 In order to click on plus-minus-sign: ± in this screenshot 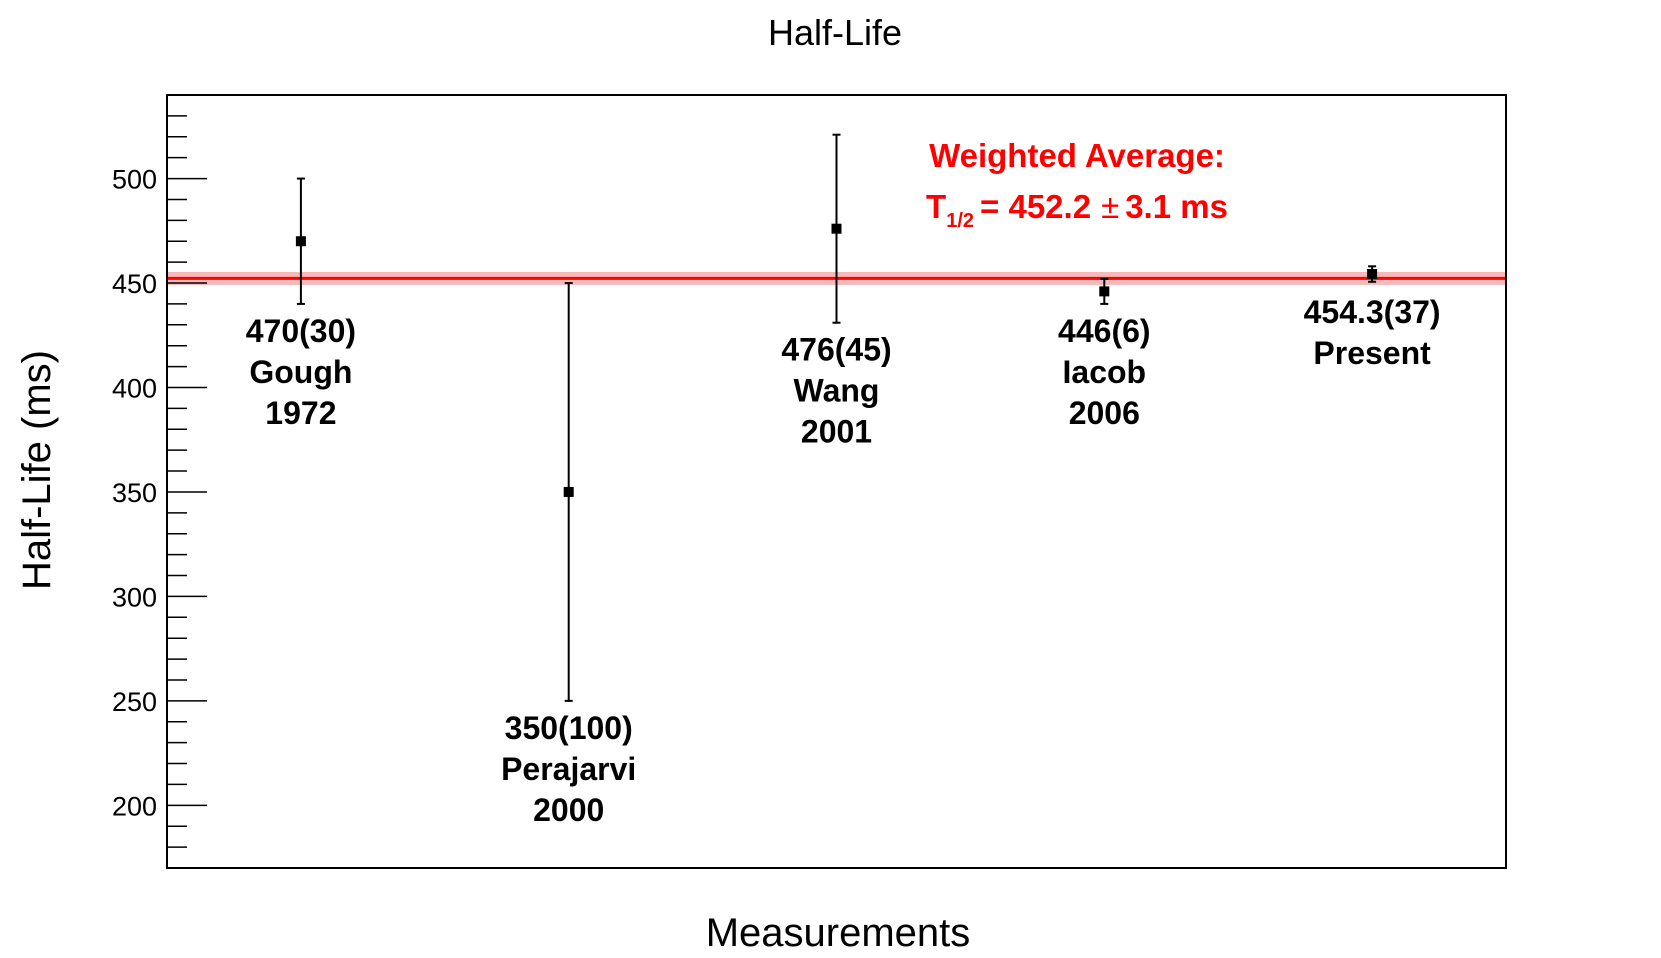, I will do `click(1110, 206)`.